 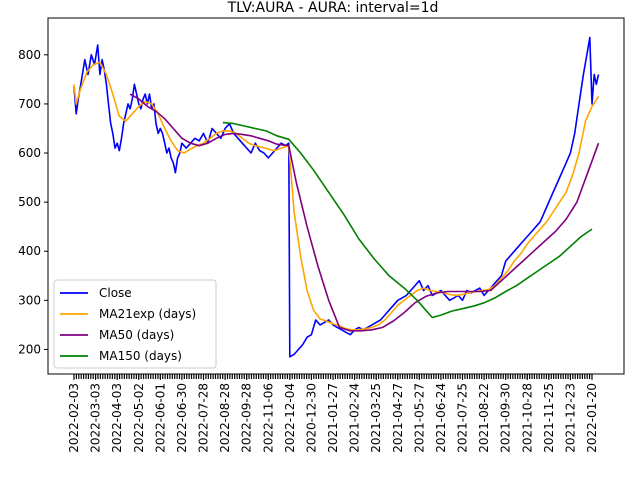 I want to click on y-tick-label: 800, so click(x=29, y=55).